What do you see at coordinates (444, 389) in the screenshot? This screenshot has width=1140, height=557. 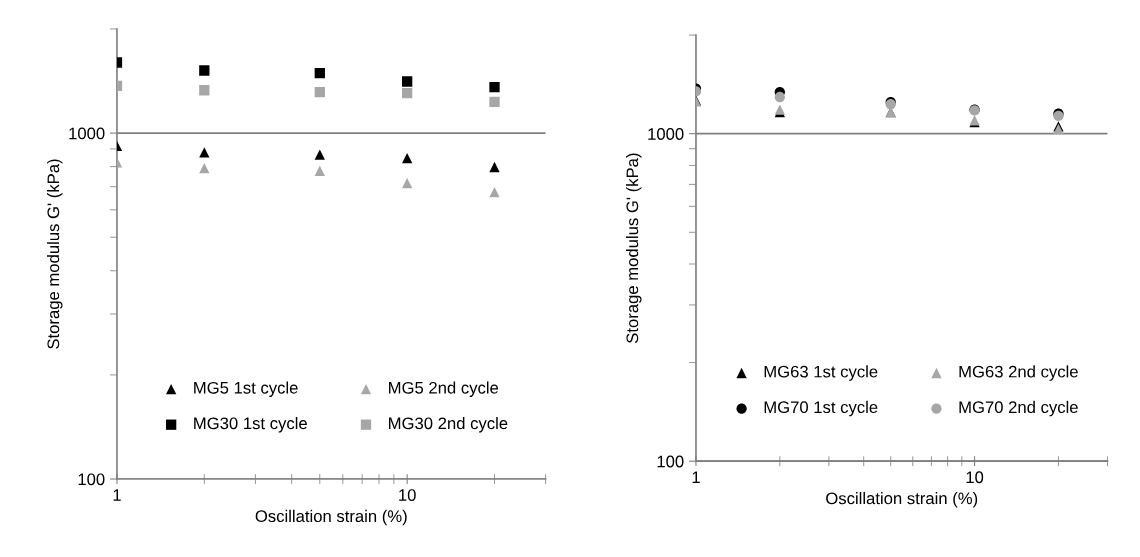 I see `legend-label: MG5 2nd cycle` at bounding box center [444, 389].